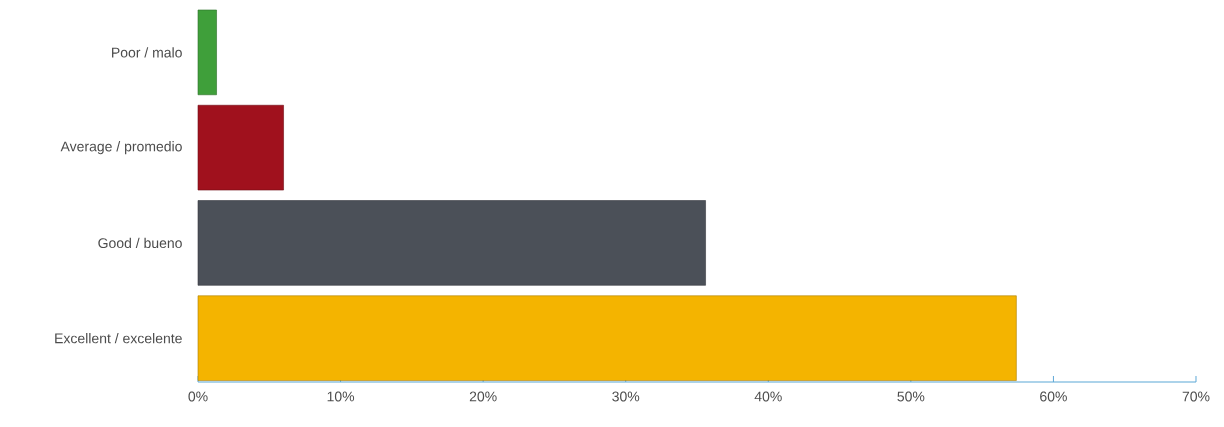 This screenshot has height=427, width=1224. What do you see at coordinates (768, 396) in the screenshot?
I see `x-tick-label: 40%` at bounding box center [768, 396].